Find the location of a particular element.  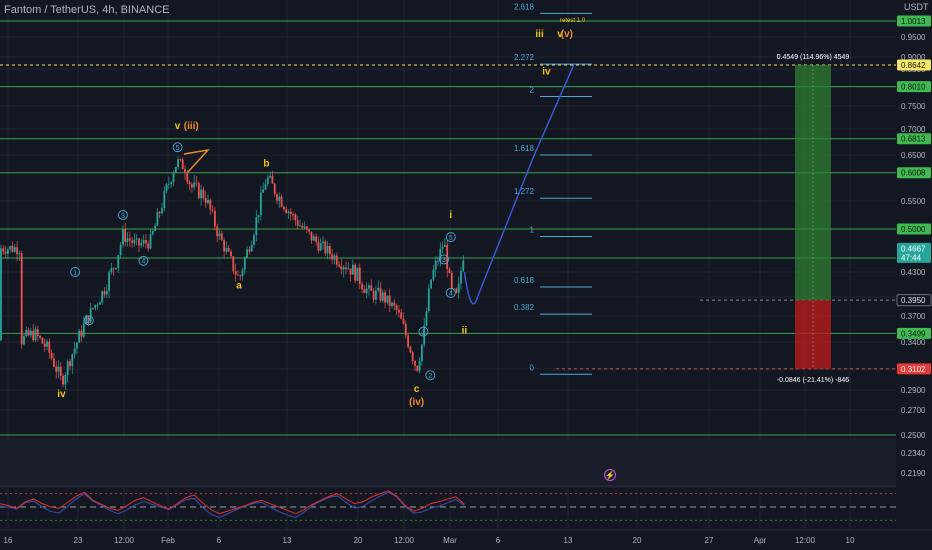

price-tick: 0.4300 is located at coordinates (913, 272).